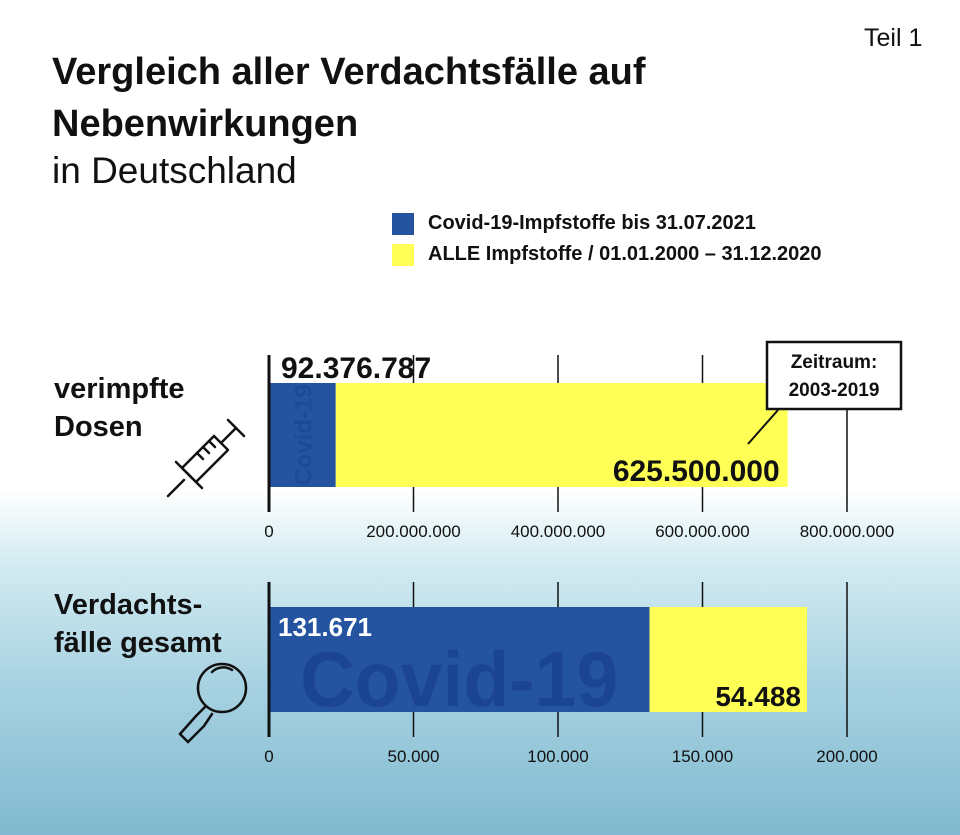 This screenshot has height=835, width=960. I want to click on category-line: Verdachts-, so click(128, 605).